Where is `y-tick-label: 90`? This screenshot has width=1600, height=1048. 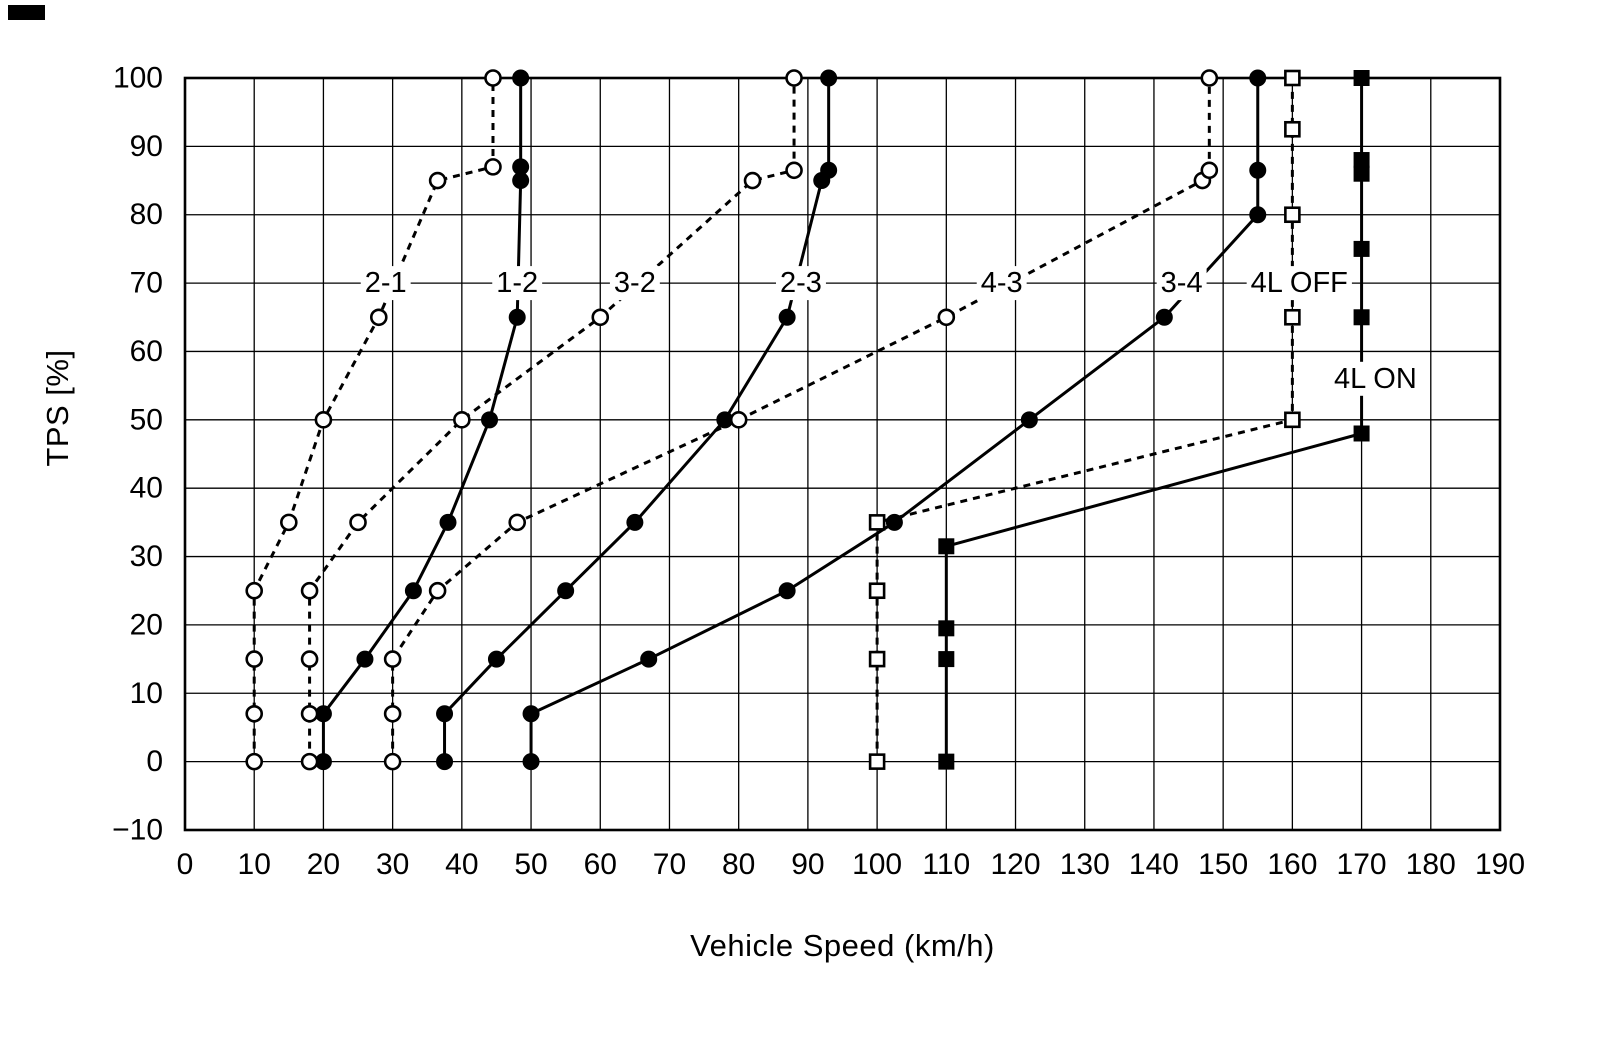 y-tick-label: 90 is located at coordinates (146, 146).